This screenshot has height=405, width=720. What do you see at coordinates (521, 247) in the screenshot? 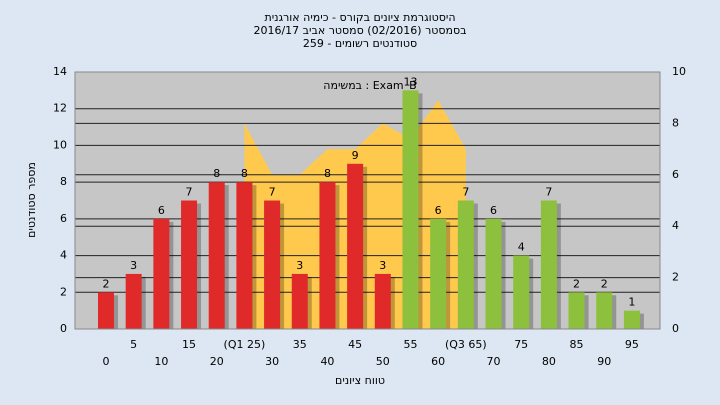
I see `data-label: 4` at bounding box center [521, 247].